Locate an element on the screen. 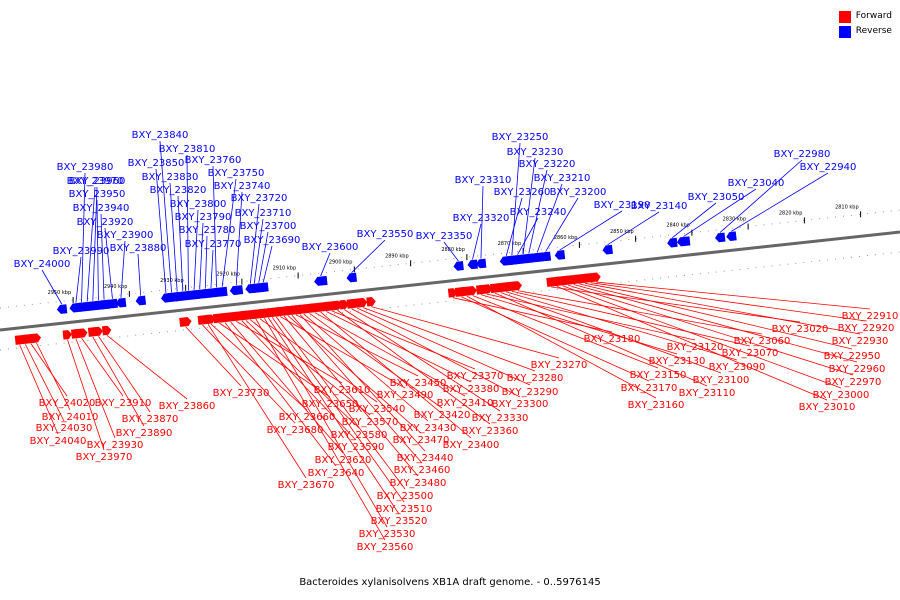 Image resolution: width=900 pixels, height=600 pixels. reverse-gene-label: BXY_23850 is located at coordinates (156, 163).